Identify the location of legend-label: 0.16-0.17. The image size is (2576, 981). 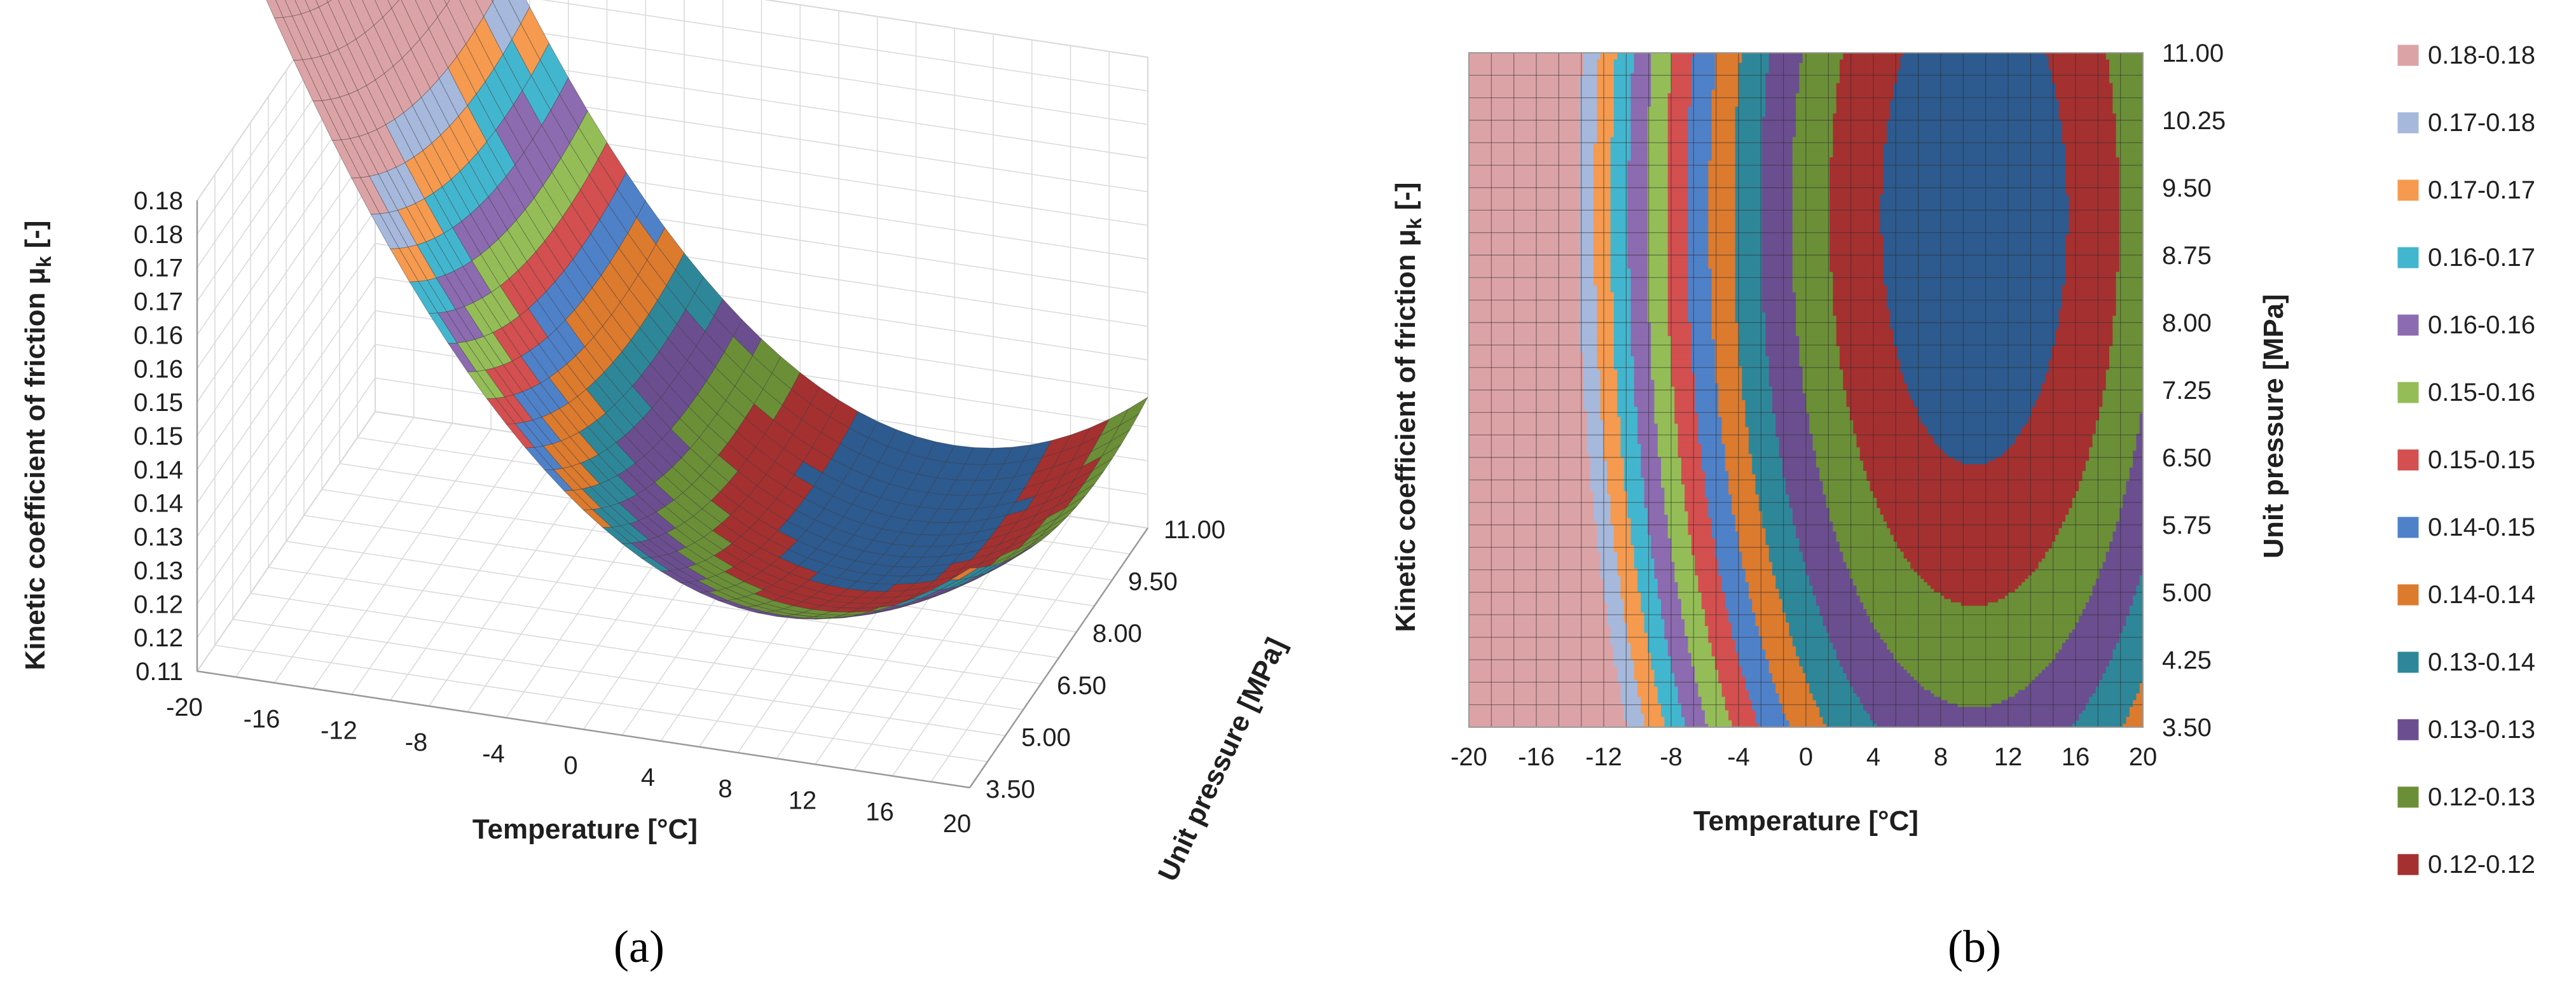
(2481, 258).